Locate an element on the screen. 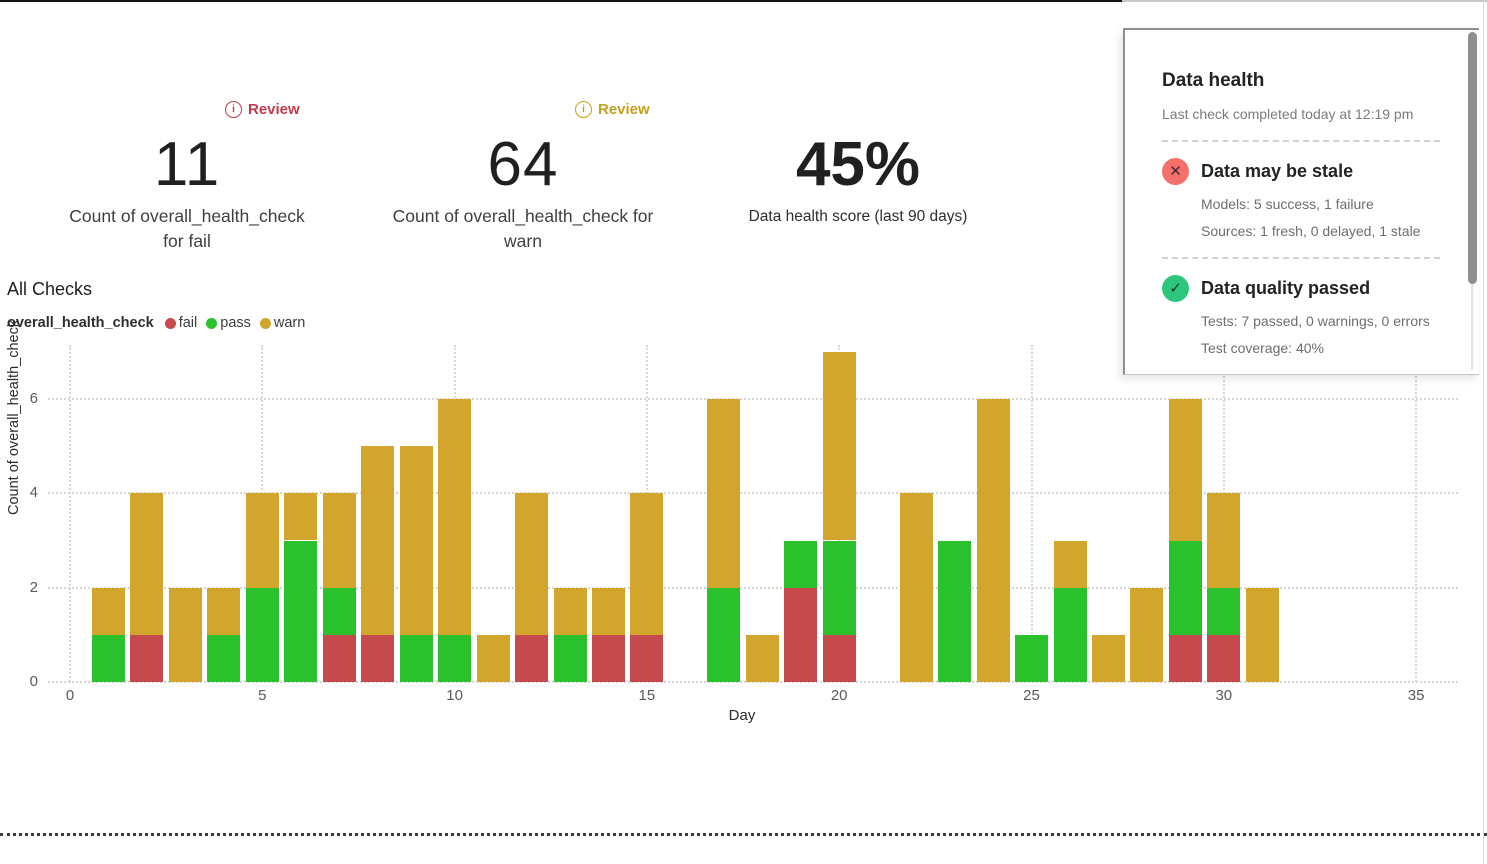  chart-legend: overall_health_check fail pass warn is located at coordinates (156, 323).